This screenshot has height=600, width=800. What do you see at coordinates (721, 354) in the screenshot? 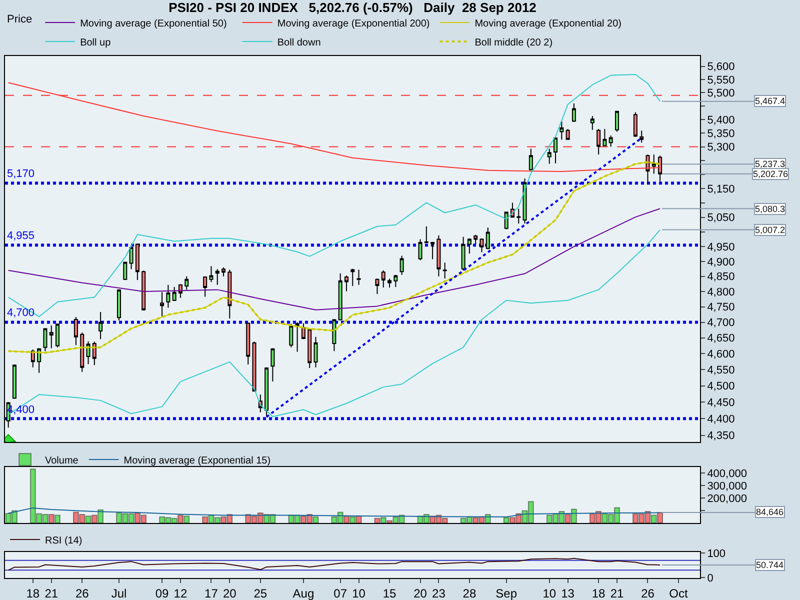
I see `y-tick-label: 4,600` at bounding box center [721, 354].